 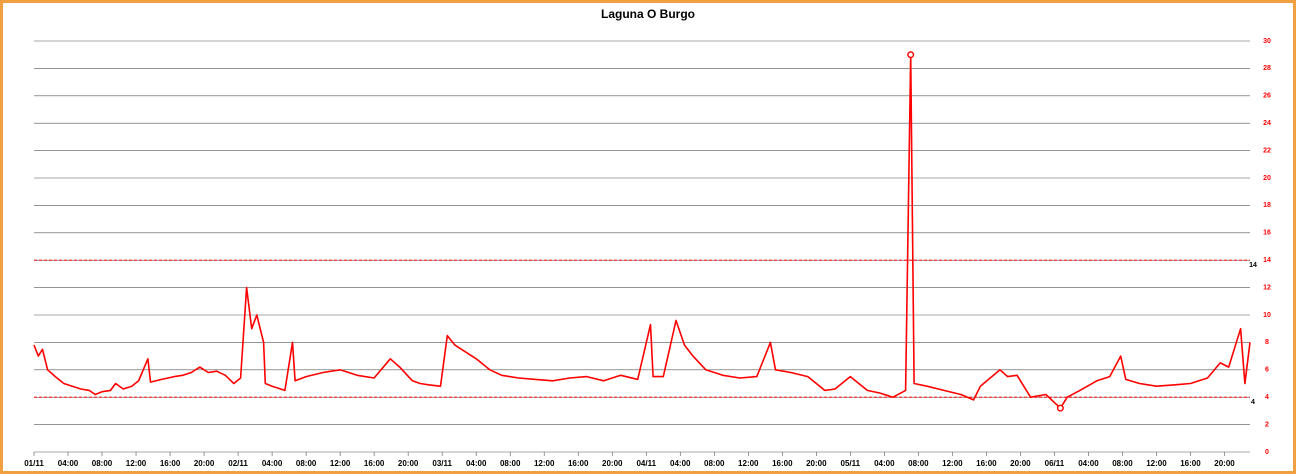 I want to click on x-tick-label: 01/11, so click(x=34, y=463).